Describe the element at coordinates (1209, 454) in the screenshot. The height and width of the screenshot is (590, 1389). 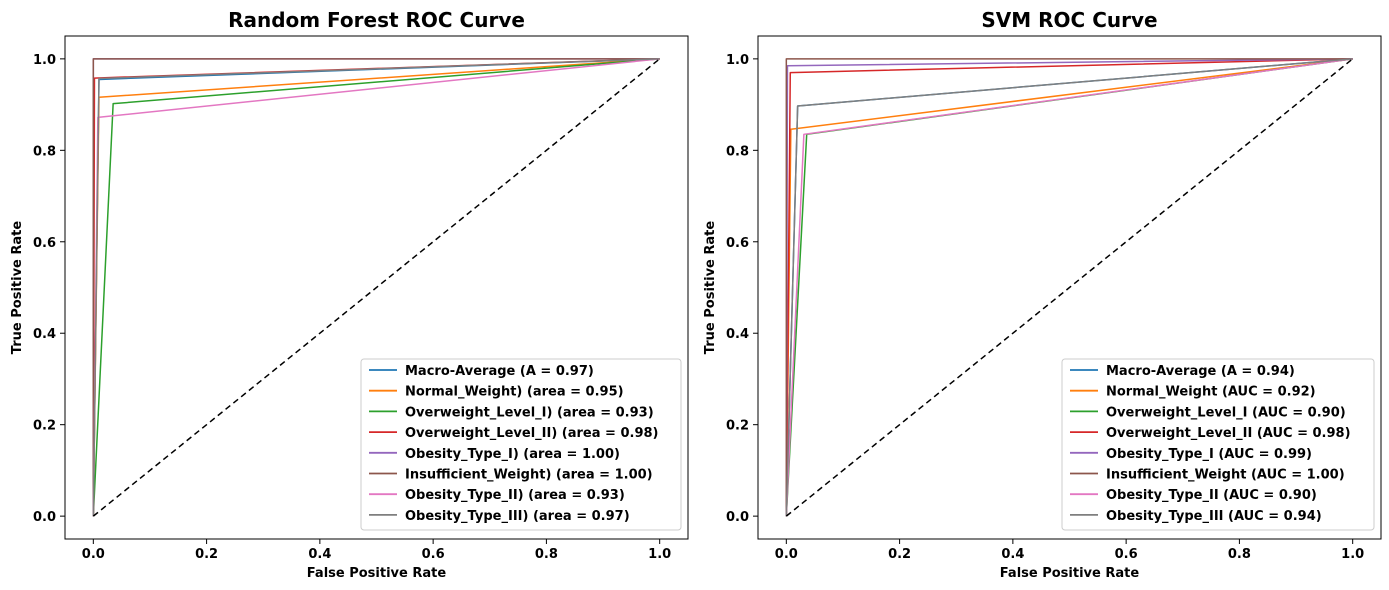
I see `legend-entry-series-5: Obesity_Type_I (AUC = 0.99)` at that location.